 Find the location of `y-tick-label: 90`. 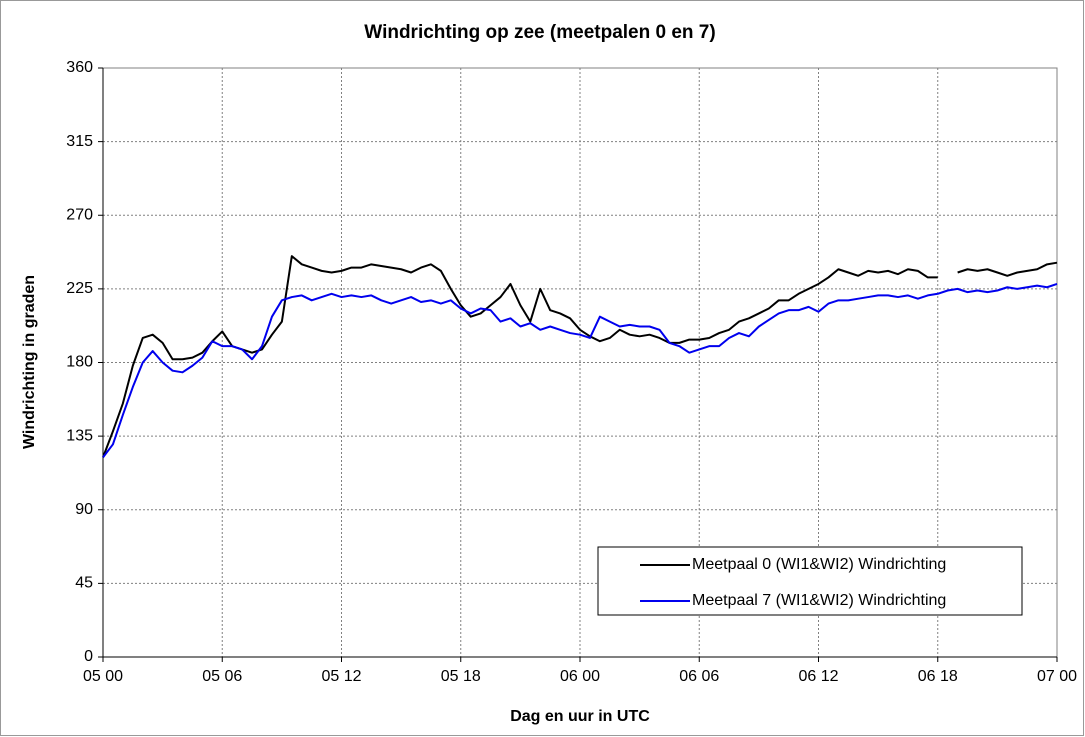

y-tick-label: 90 is located at coordinates (84, 509).